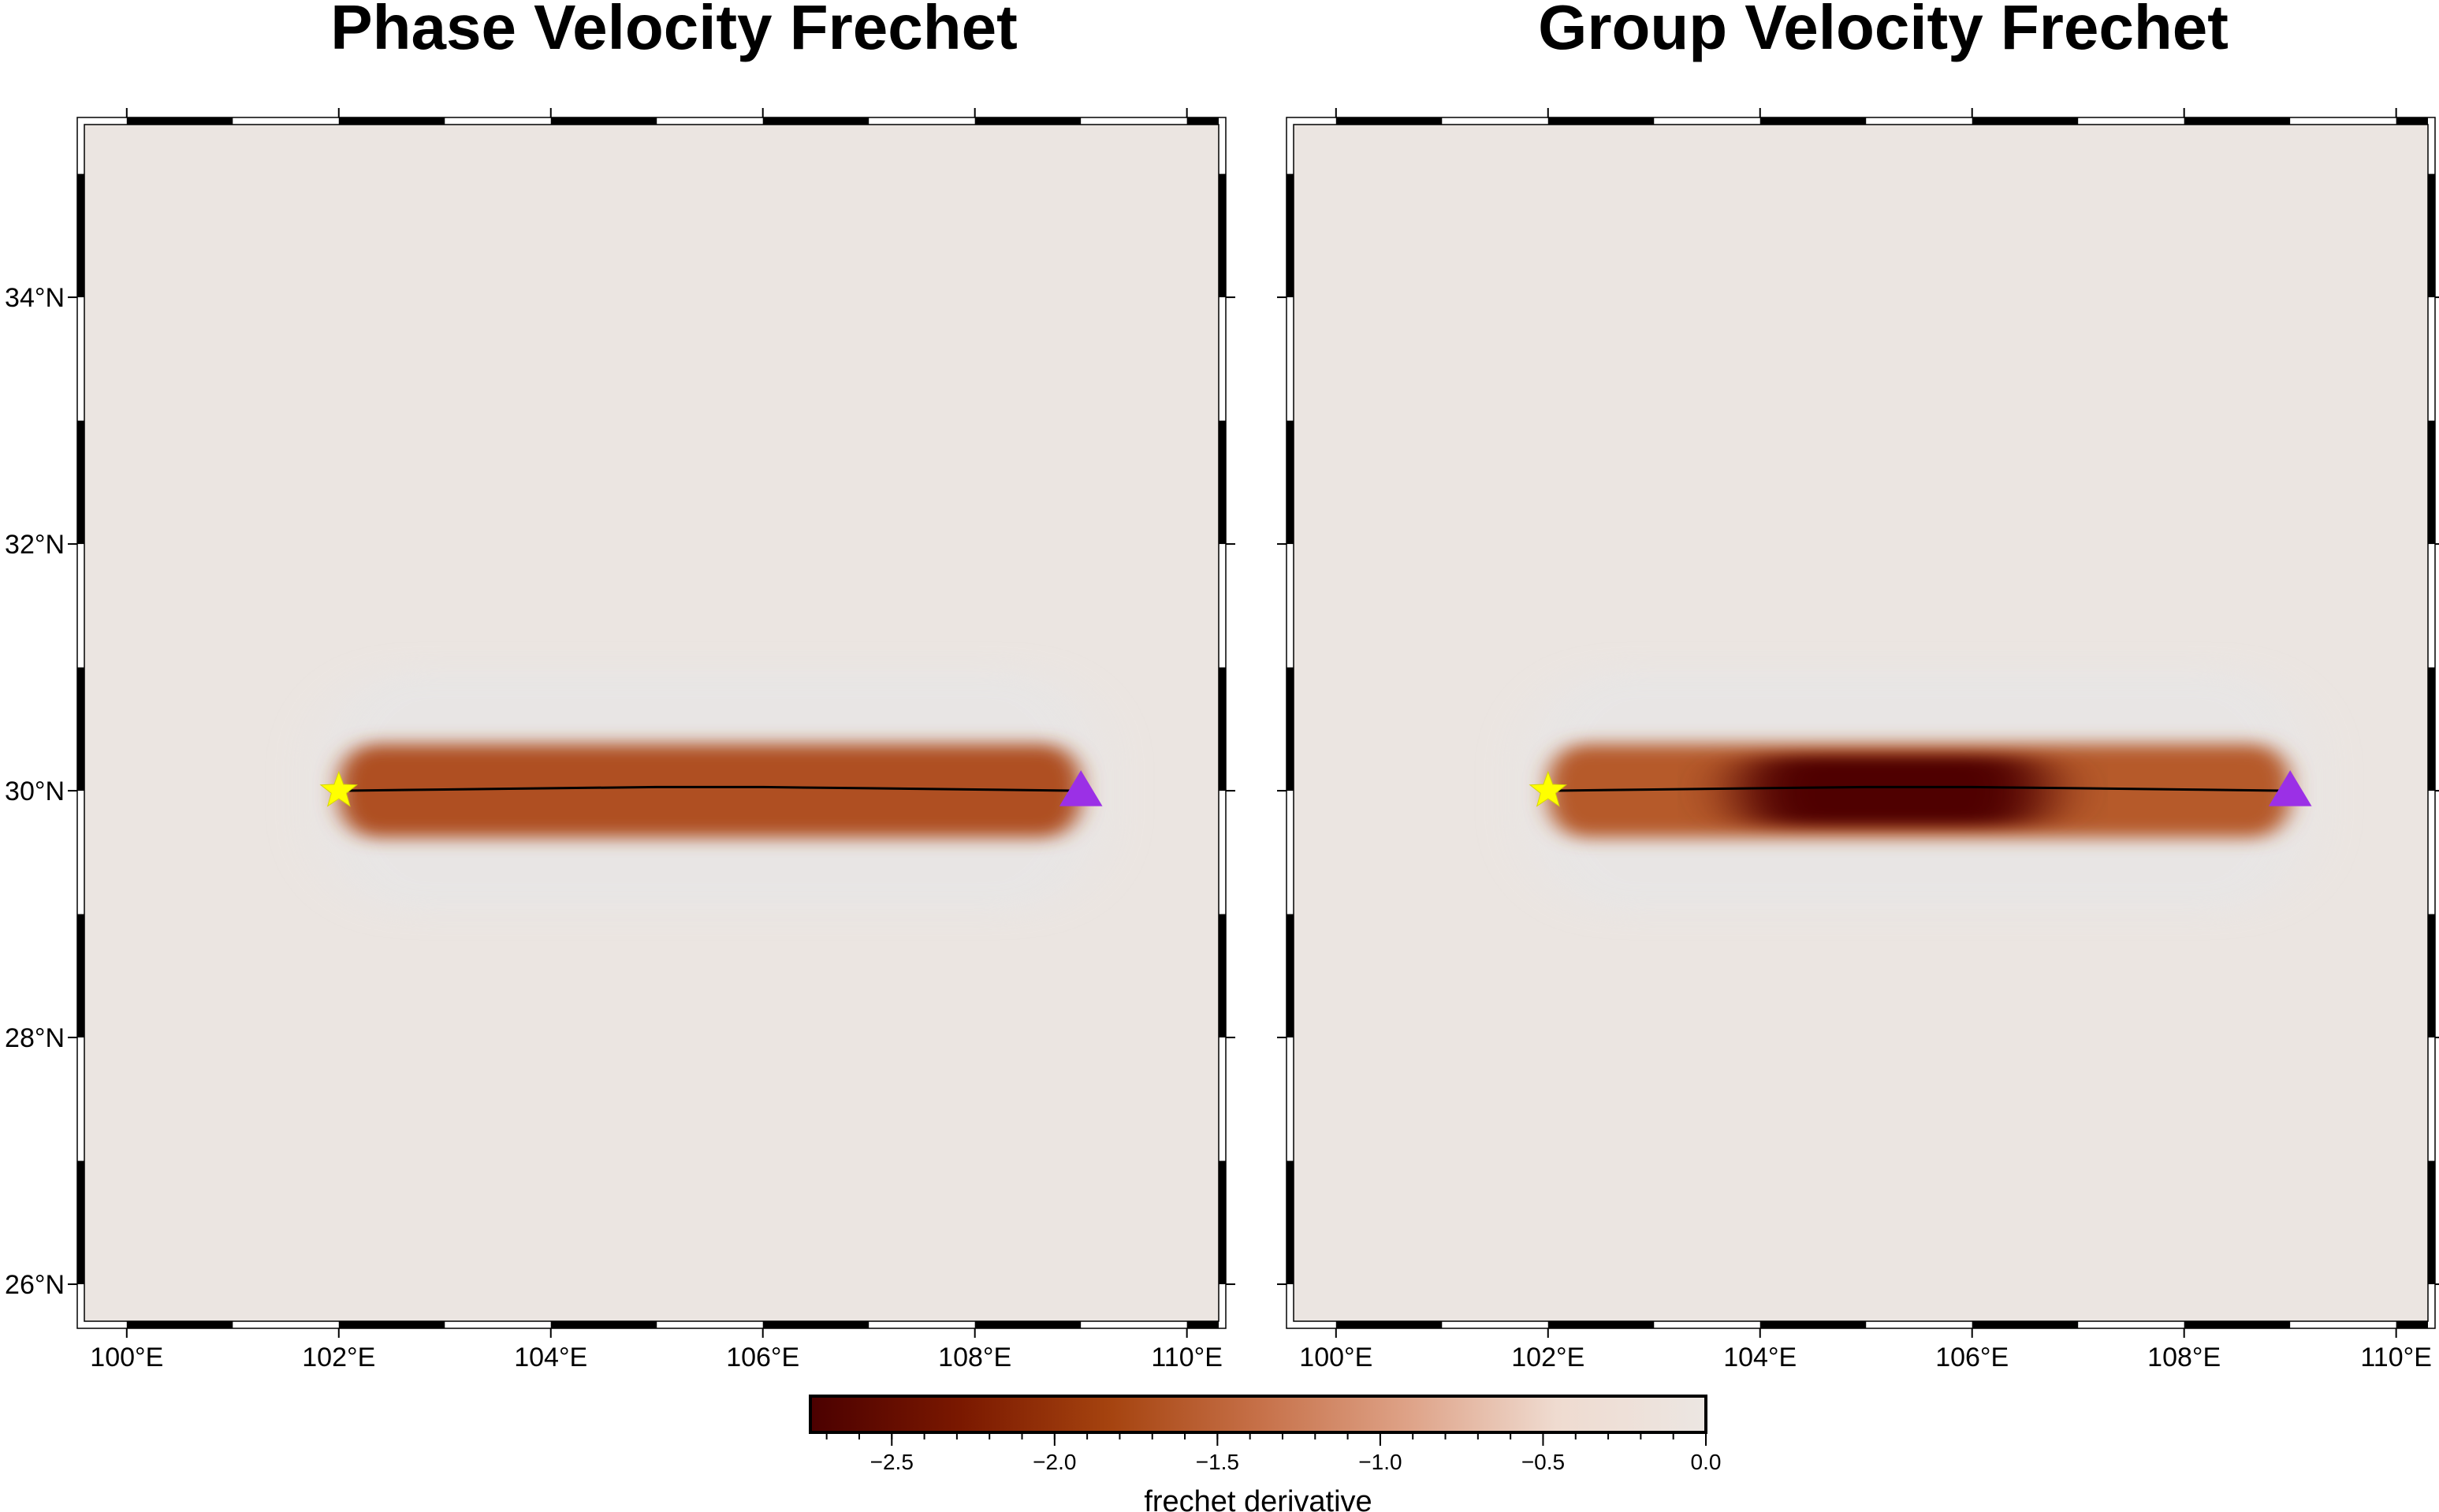  I want to click on colorbar-label: frechet derivative, so click(1258, 1499).